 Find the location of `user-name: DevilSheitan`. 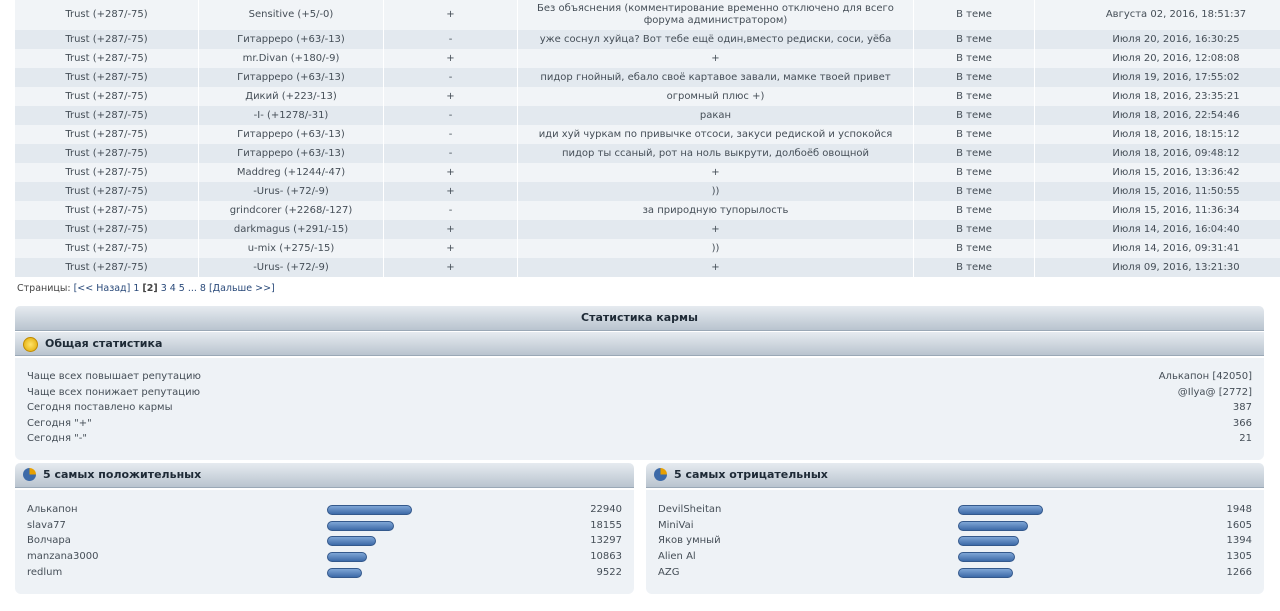

user-name: DevilSheitan is located at coordinates (690, 509).